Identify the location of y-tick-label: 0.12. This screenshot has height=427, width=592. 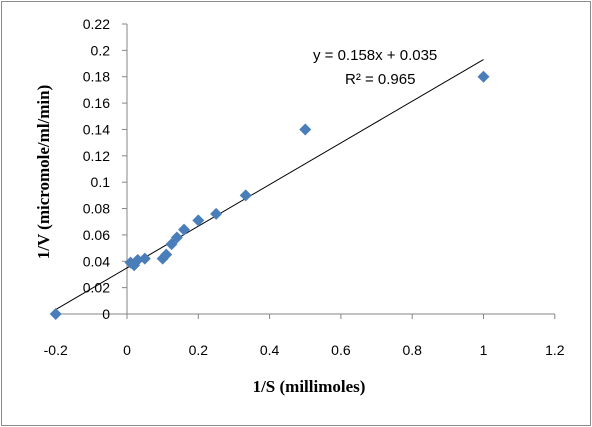
(96, 156).